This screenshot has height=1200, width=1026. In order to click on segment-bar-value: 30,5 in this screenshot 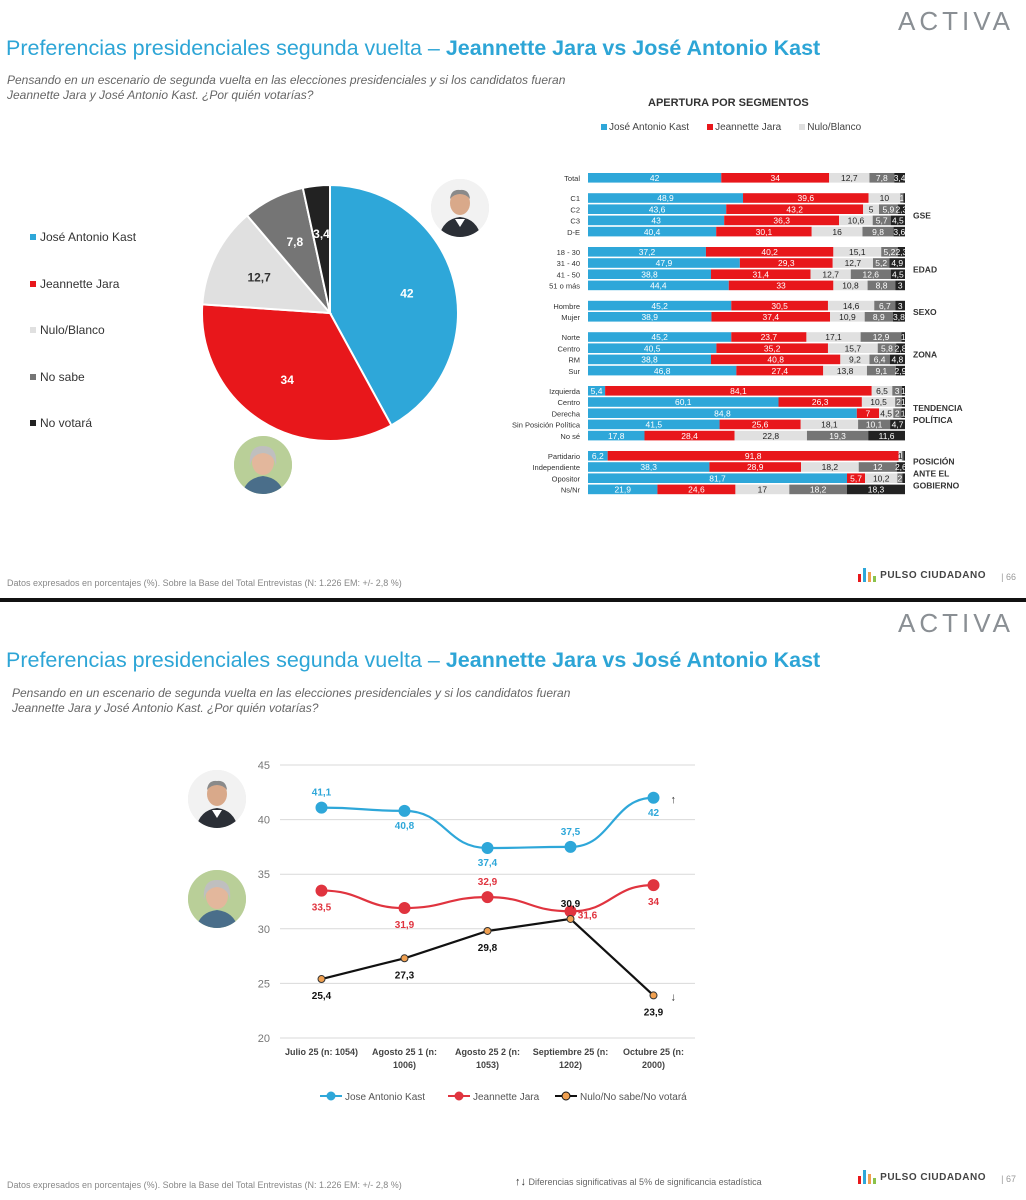, I will do `click(779, 306)`.